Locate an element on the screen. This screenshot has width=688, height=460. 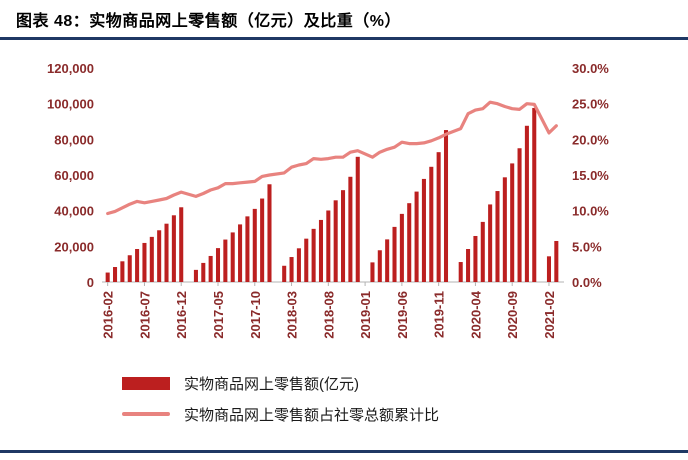
svg-text: 25.0% is located at coordinates (590, 104).